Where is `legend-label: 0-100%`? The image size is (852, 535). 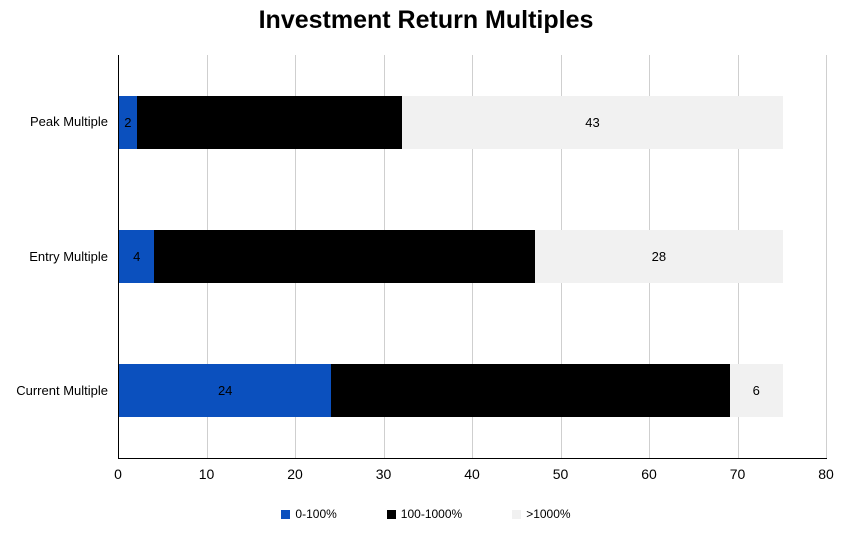 legend-label: 0-100% is located at coordinates (316, 514).